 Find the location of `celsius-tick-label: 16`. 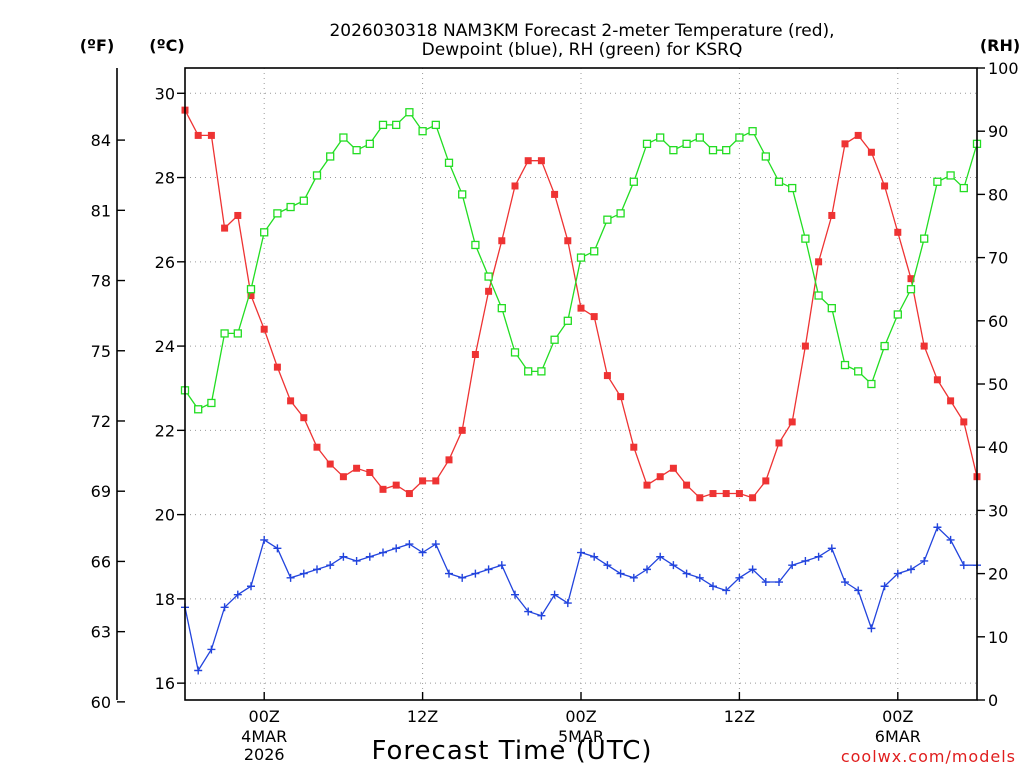

celsius-tick-label: 16 is located at coordinates (165, 683).